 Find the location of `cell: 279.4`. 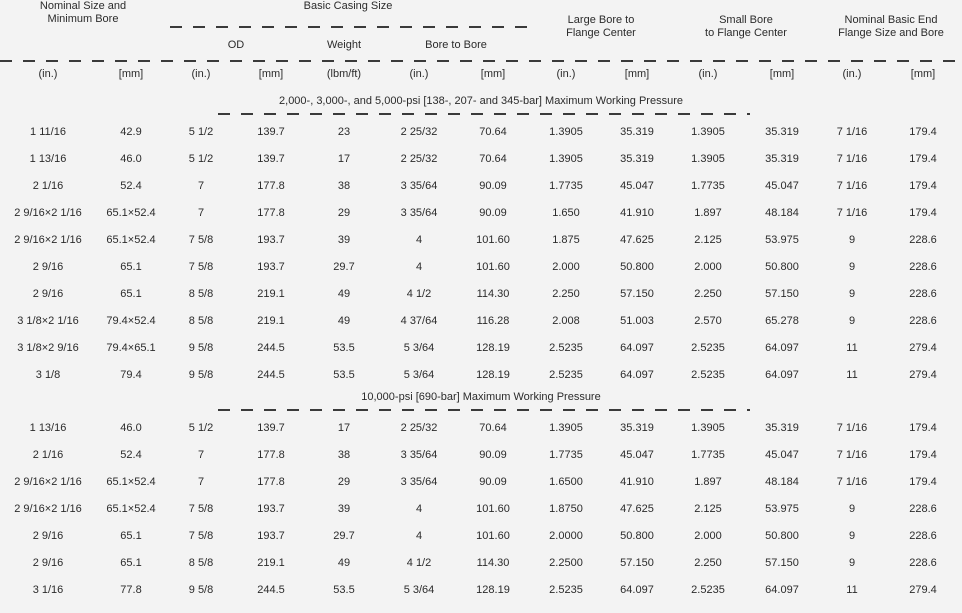

cell: 279.4 is located at coordinates (923, 374).